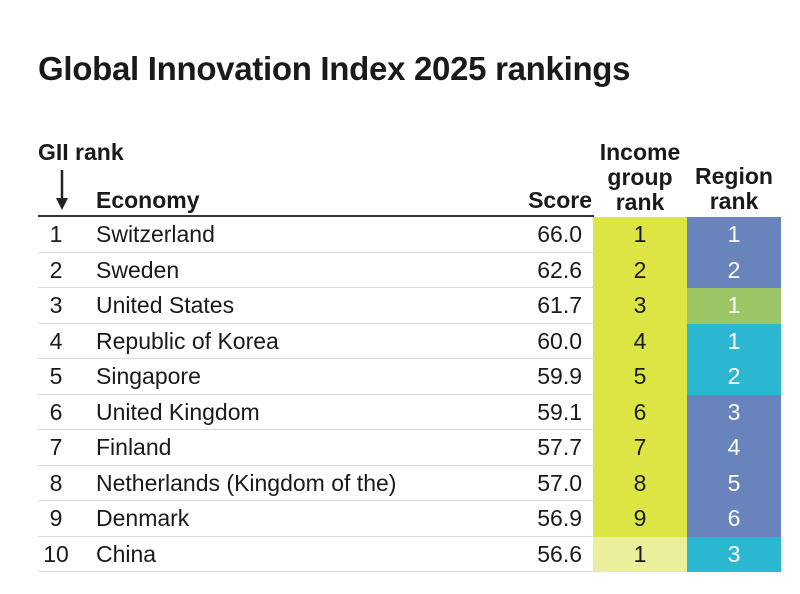  Describe the element at coordinates (734, 201) in the screenshot. I see `header-region-line-2: rank` at that location.